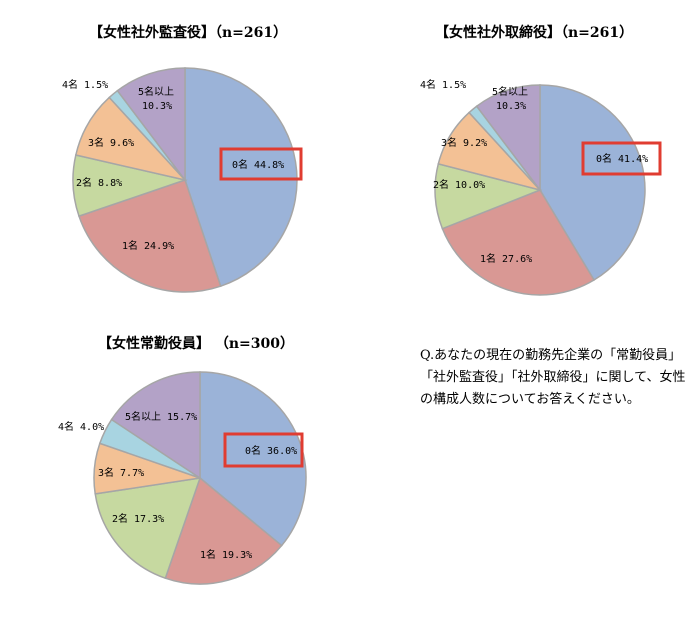 The image size is (700, 625). Describe the element at coordinates (459, 184) in the screenshot. I see `slice-label-2: 2名 10.0%` at that location.